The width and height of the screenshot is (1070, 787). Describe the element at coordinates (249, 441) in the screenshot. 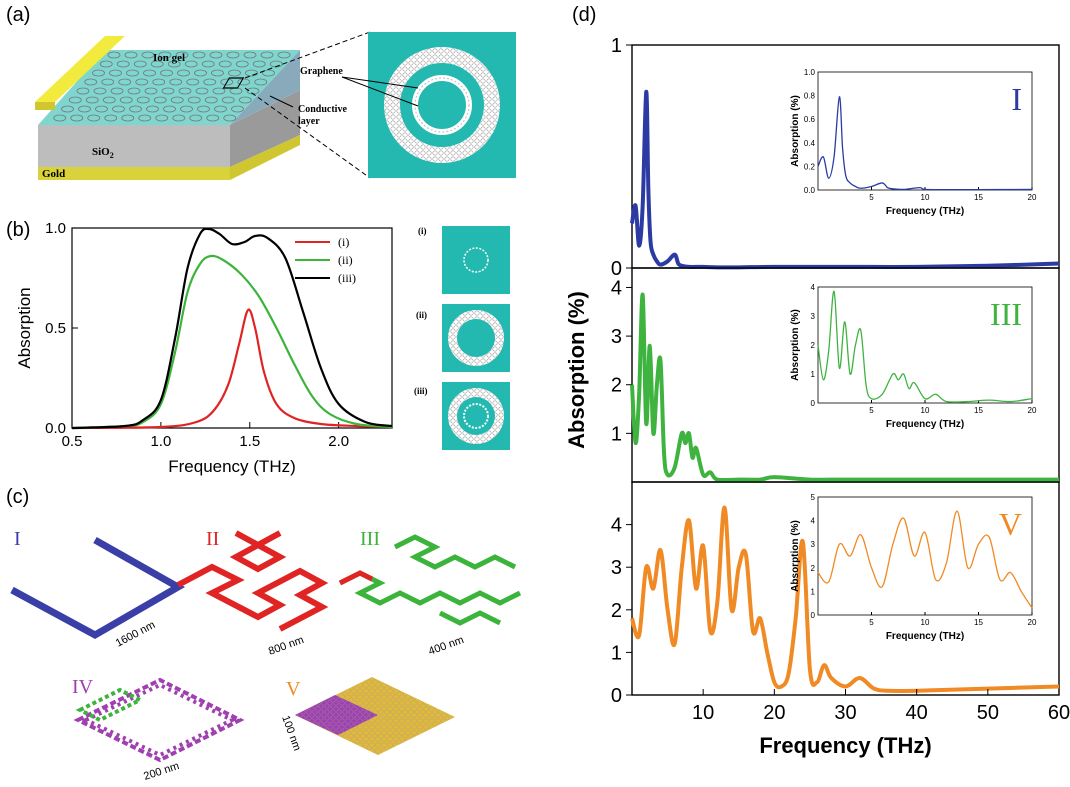

I see `x-tick-label-b: 1.5` at that location.